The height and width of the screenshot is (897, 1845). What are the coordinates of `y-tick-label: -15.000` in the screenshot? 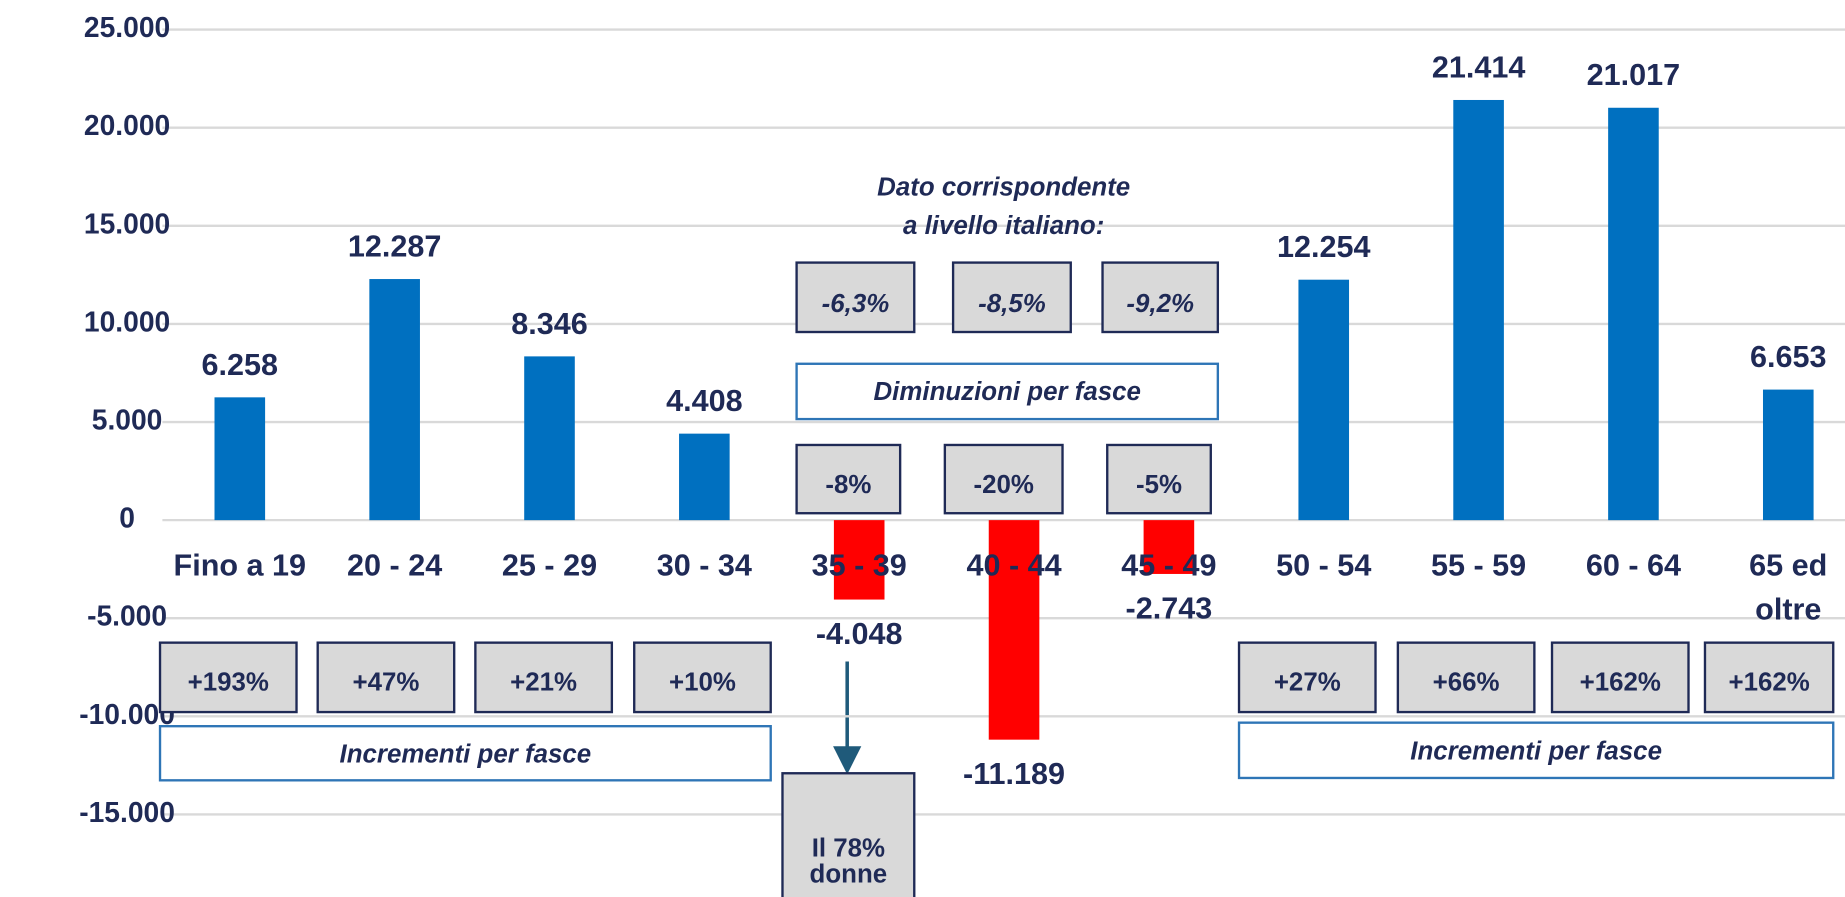 It's located at (127, 812).